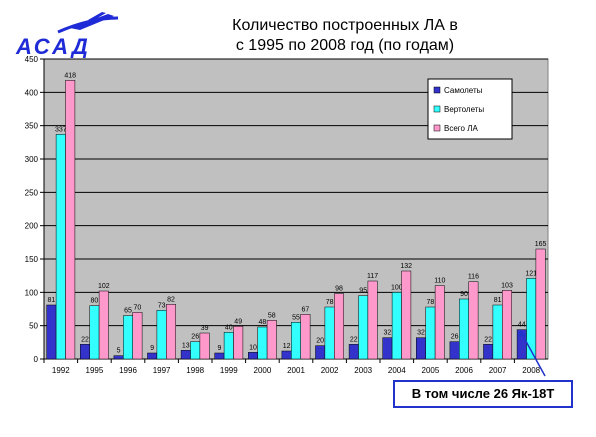 The image size is (596, 437). Describe the element at coordinates (32, 59) in the screenshot. I see `y-tick-label: 450` at that location.